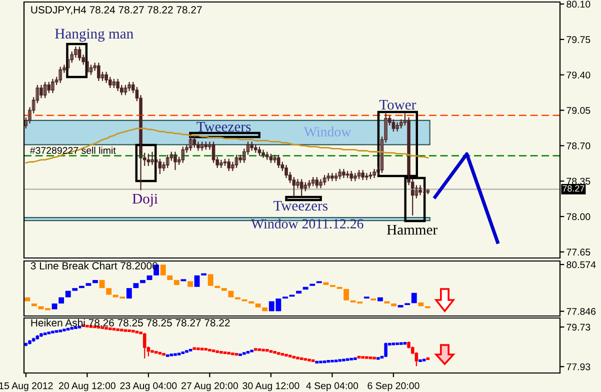 This screenshot has width=601, height=392. Describe the element at coordinates (578, 4) in the screenshot. I see `y-tick-label: 80.10` at that location.